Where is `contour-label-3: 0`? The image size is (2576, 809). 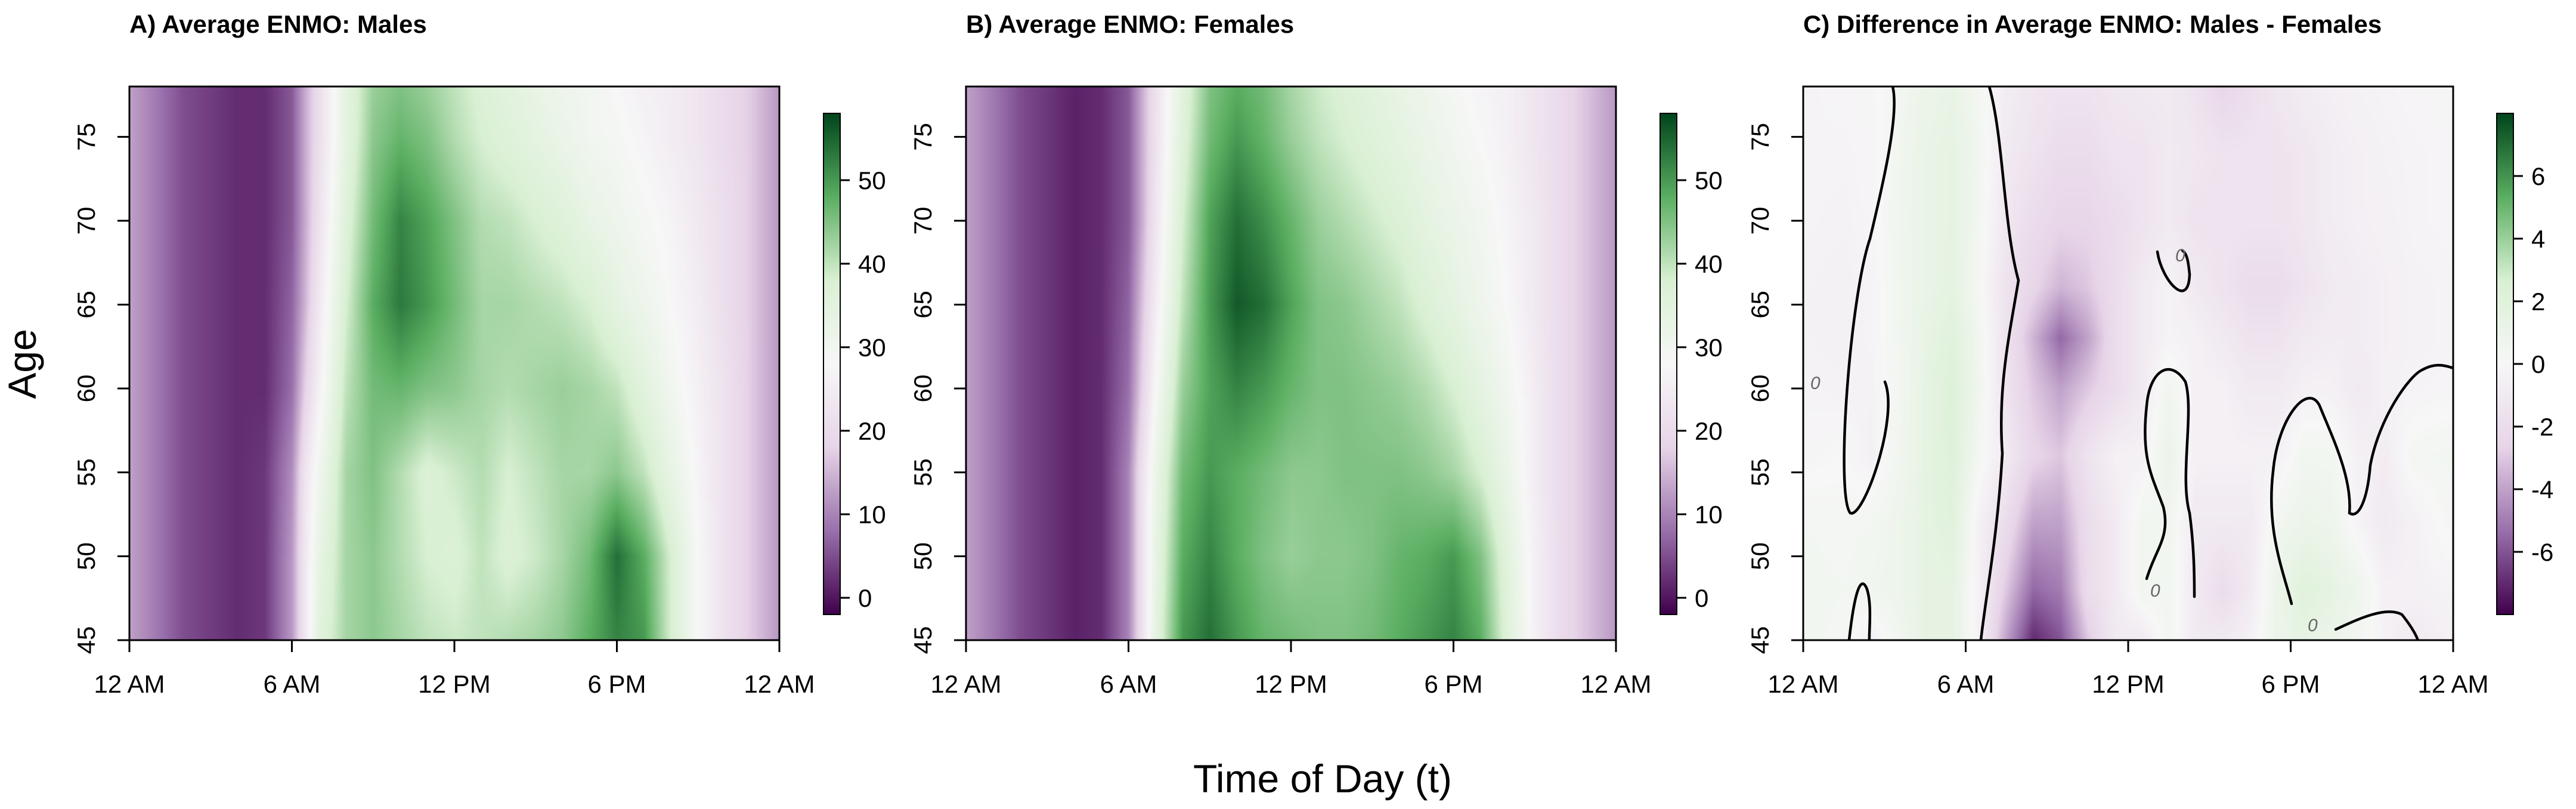 contour-label-3: 0 is located at coordinates (2155, 591).